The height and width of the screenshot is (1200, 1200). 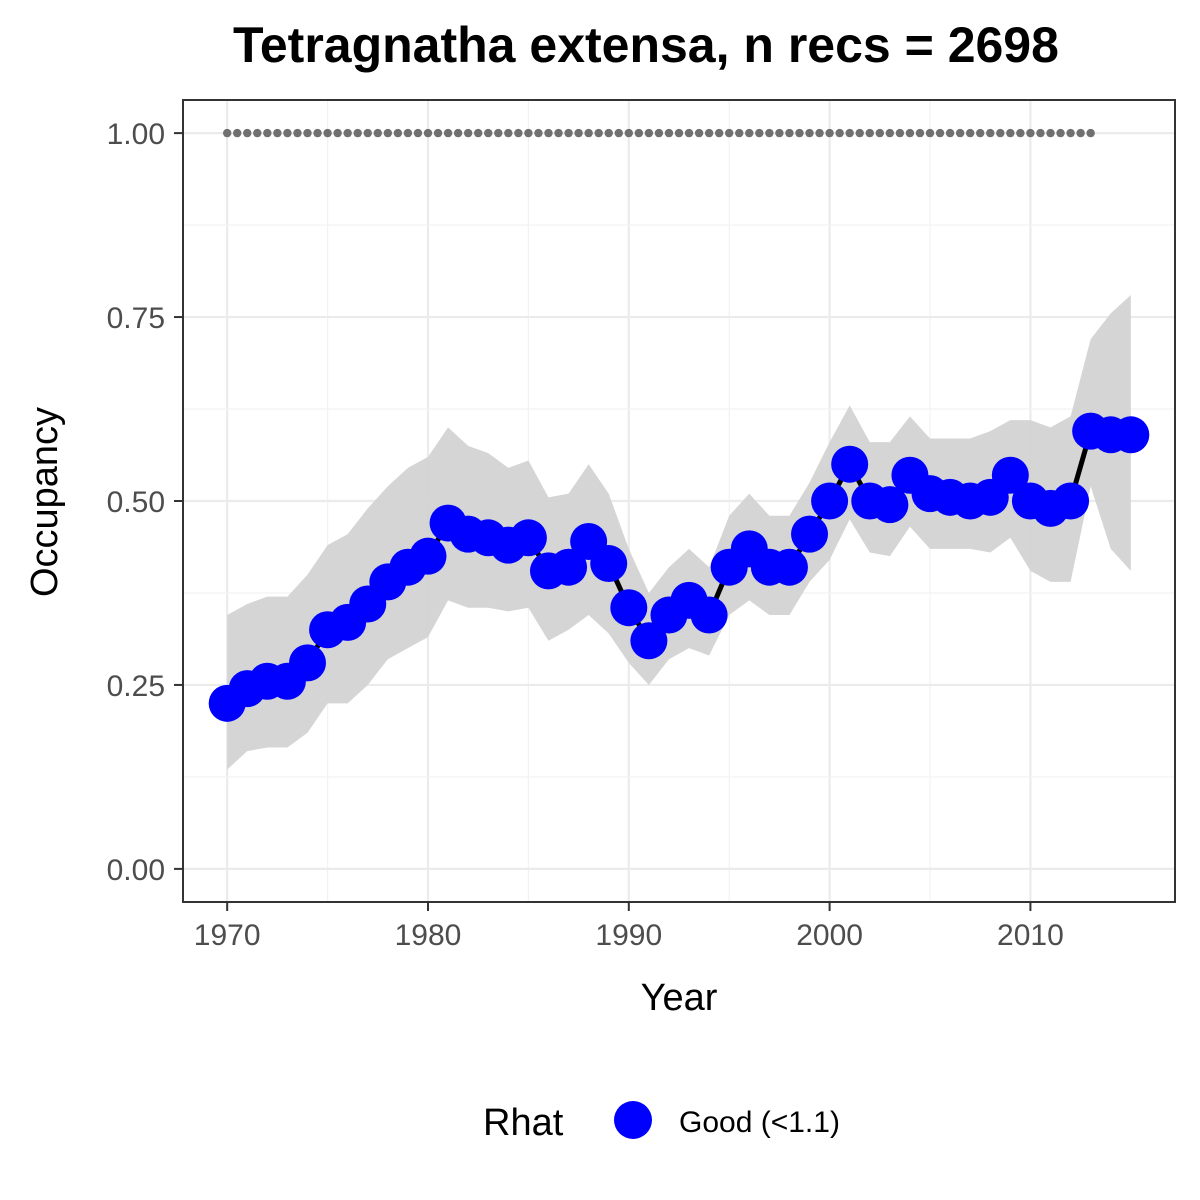 What do you see at coordinates (45, 502) in the screenshot?
I see `y-axis-title: Occupancy` at bounding box center [45, 502].